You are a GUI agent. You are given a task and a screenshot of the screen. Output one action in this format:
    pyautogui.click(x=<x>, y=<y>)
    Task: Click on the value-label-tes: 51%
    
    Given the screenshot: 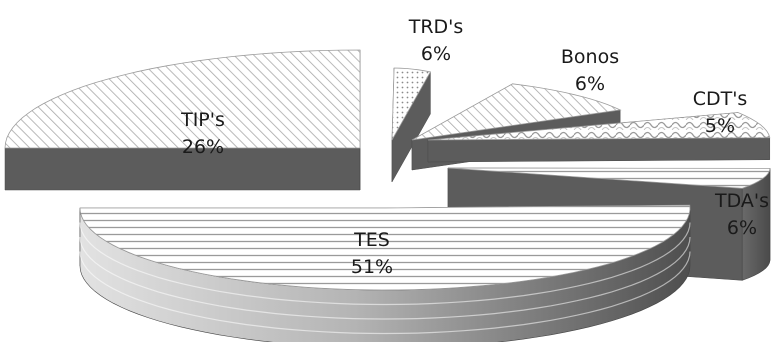 What is the action you would take?
    pyautogui.click(x=372, y=267)
    